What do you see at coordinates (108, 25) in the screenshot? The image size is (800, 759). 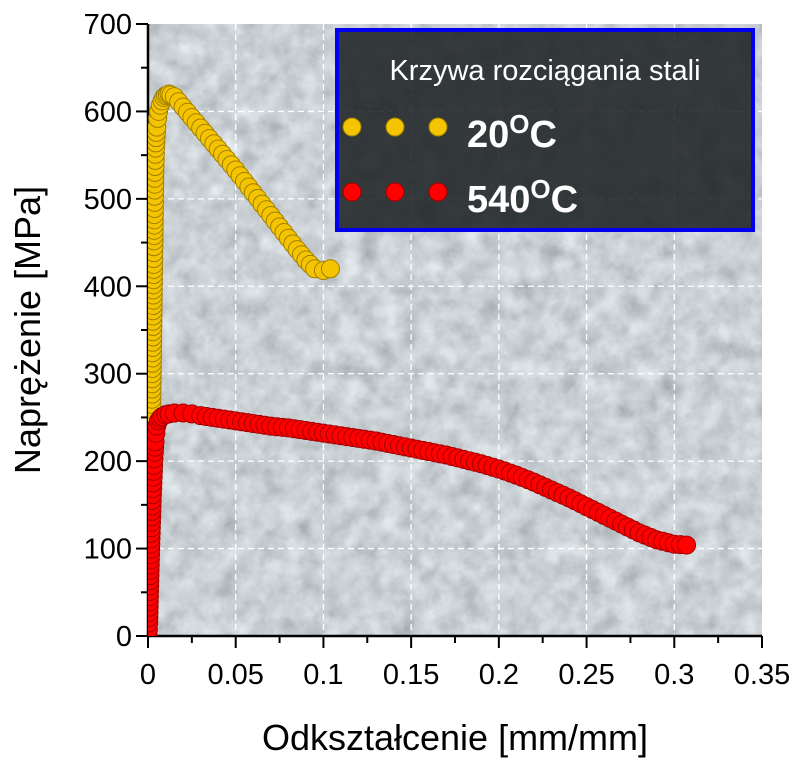 I see `y-tick-label: 700` at bounding box center [108, 25].